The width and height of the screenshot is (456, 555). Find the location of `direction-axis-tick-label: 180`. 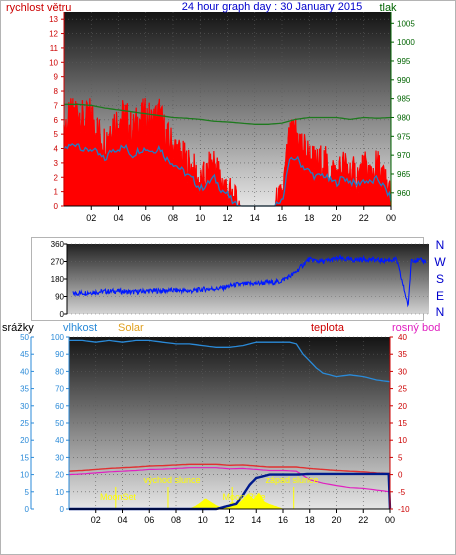

direction-axis-tick-label: 180 is located at coordinates (58, 279).